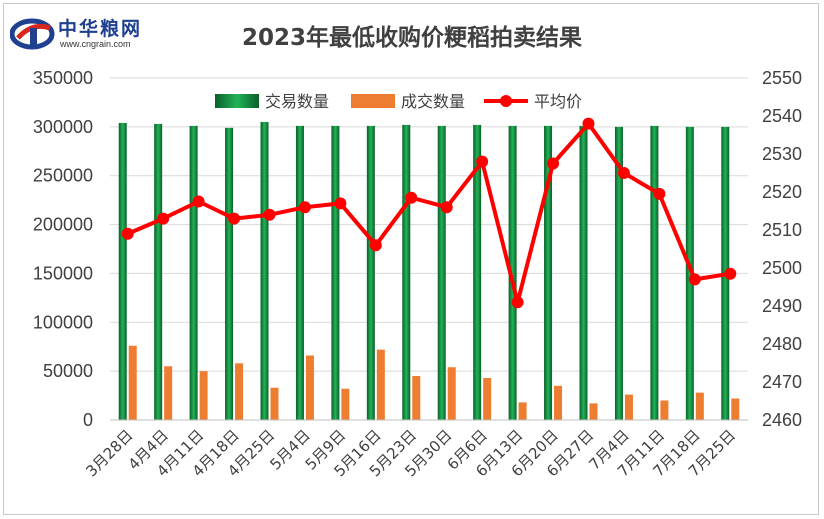 This screenshot has width=824, height=519. What do you see at coordinates (63, 322) in the screenshot?
I see `y-left-tick-label: 100000` at bounding box center [63, 322].